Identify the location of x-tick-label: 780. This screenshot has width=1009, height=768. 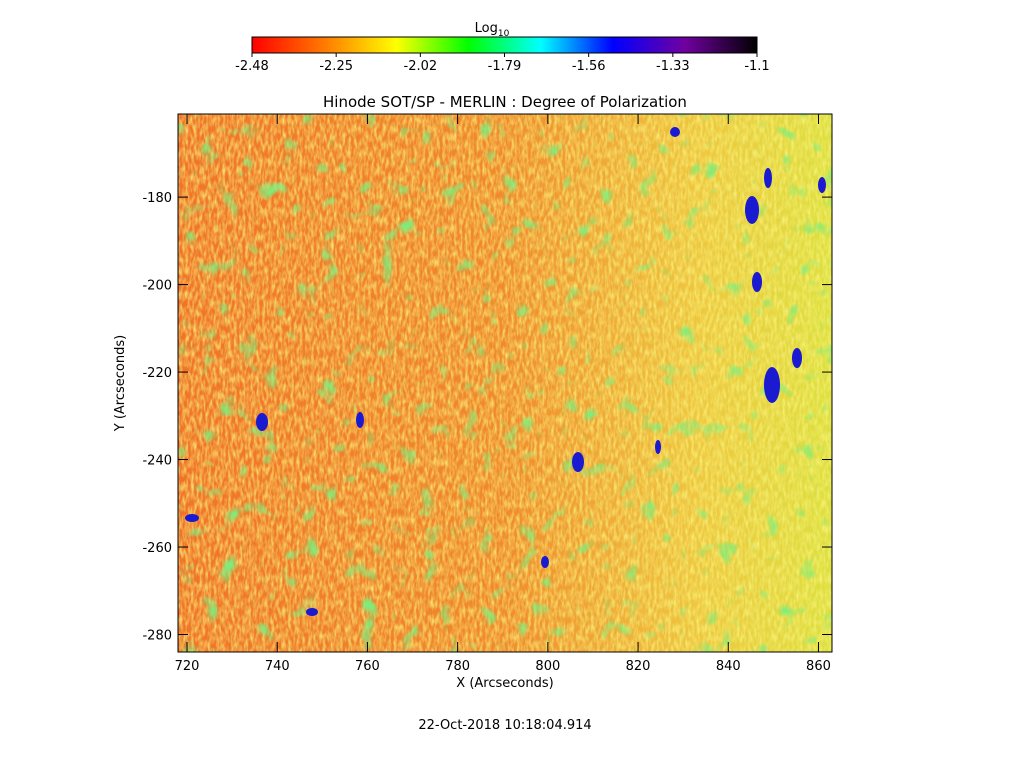
(457, 666).